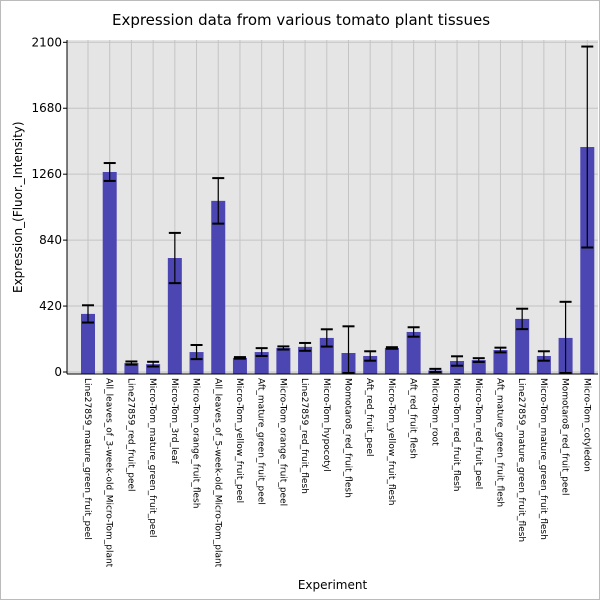  I want to click on y-tick-label: 1680, so click(46, 108).